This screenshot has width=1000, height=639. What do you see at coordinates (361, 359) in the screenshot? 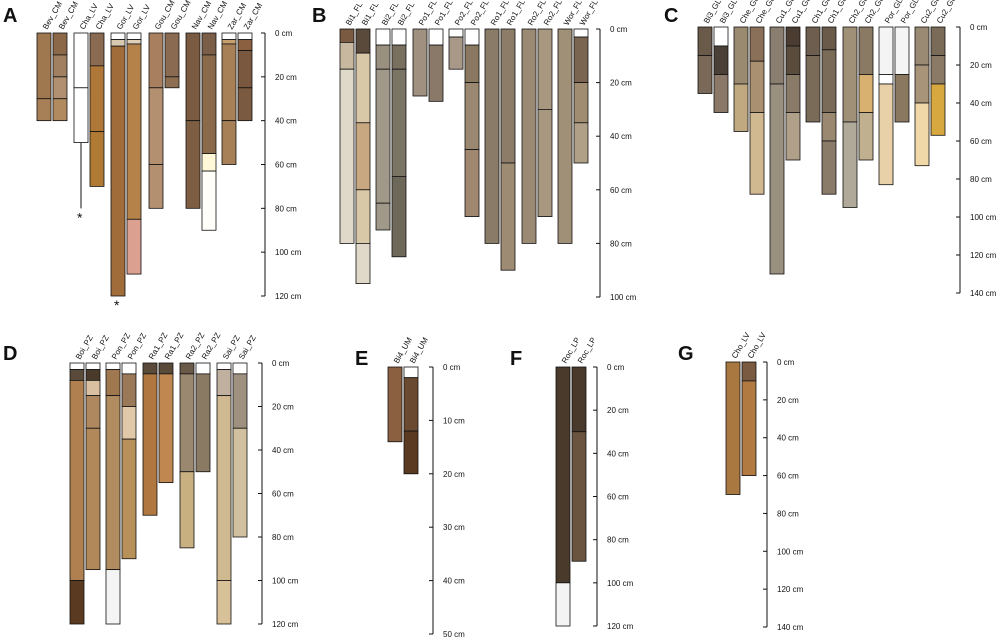
I see `panel-letter: E` at bounding box center [361, 359].